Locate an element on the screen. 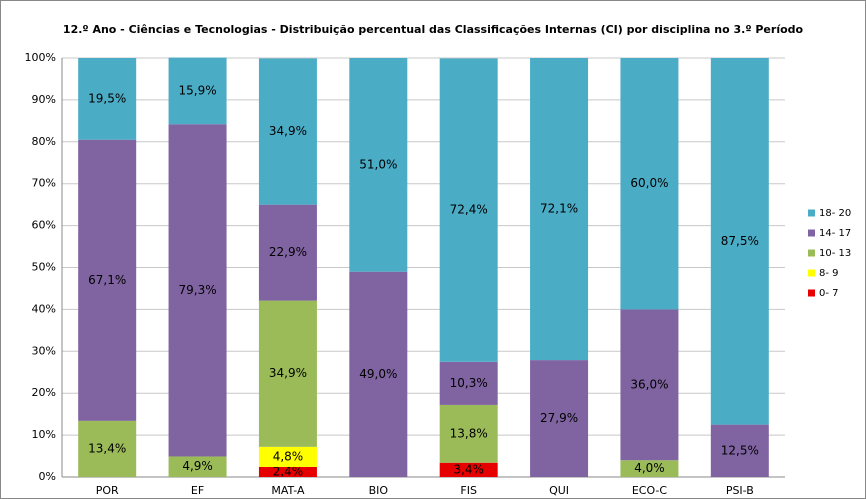 The height and width of the screenshot is (499, 866). value-label: 13,4% is located at coordinates (107, 448).